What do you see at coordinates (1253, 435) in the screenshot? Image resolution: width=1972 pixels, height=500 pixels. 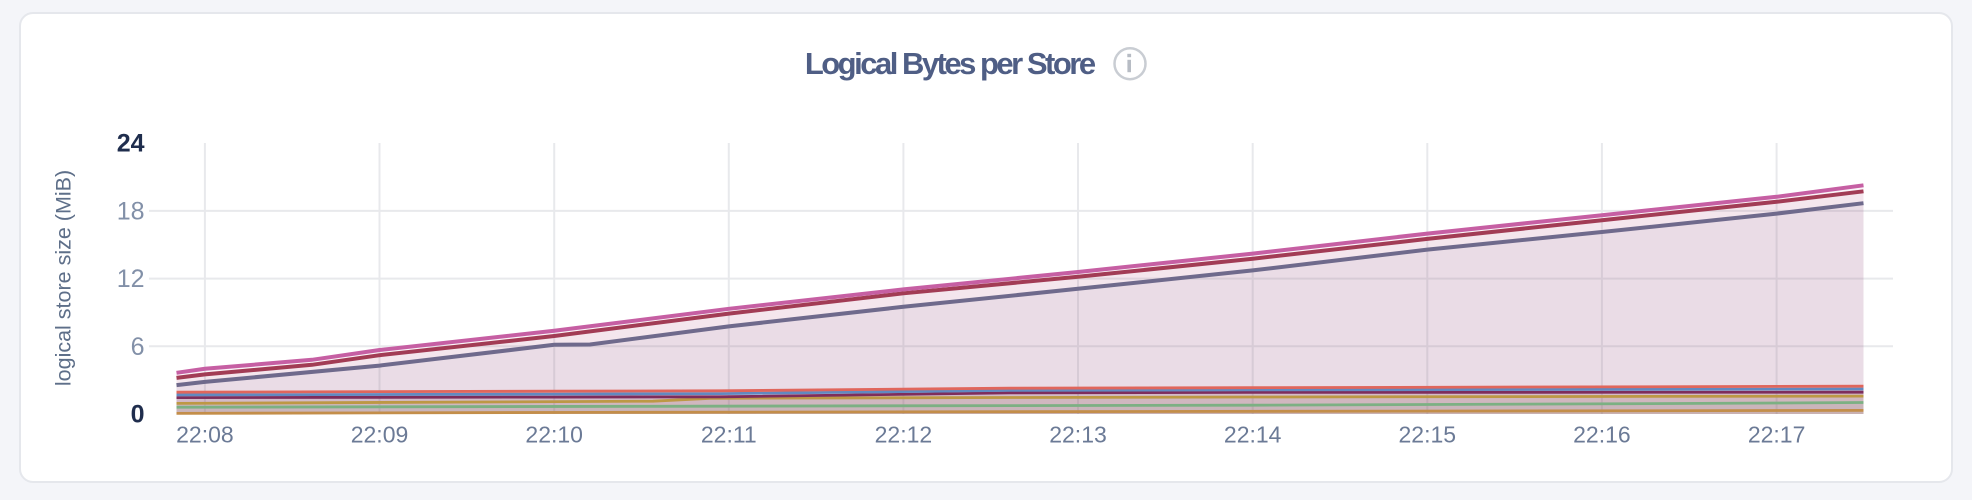 I see `svg-text: 22:14` at bounding box center [1253, 435].